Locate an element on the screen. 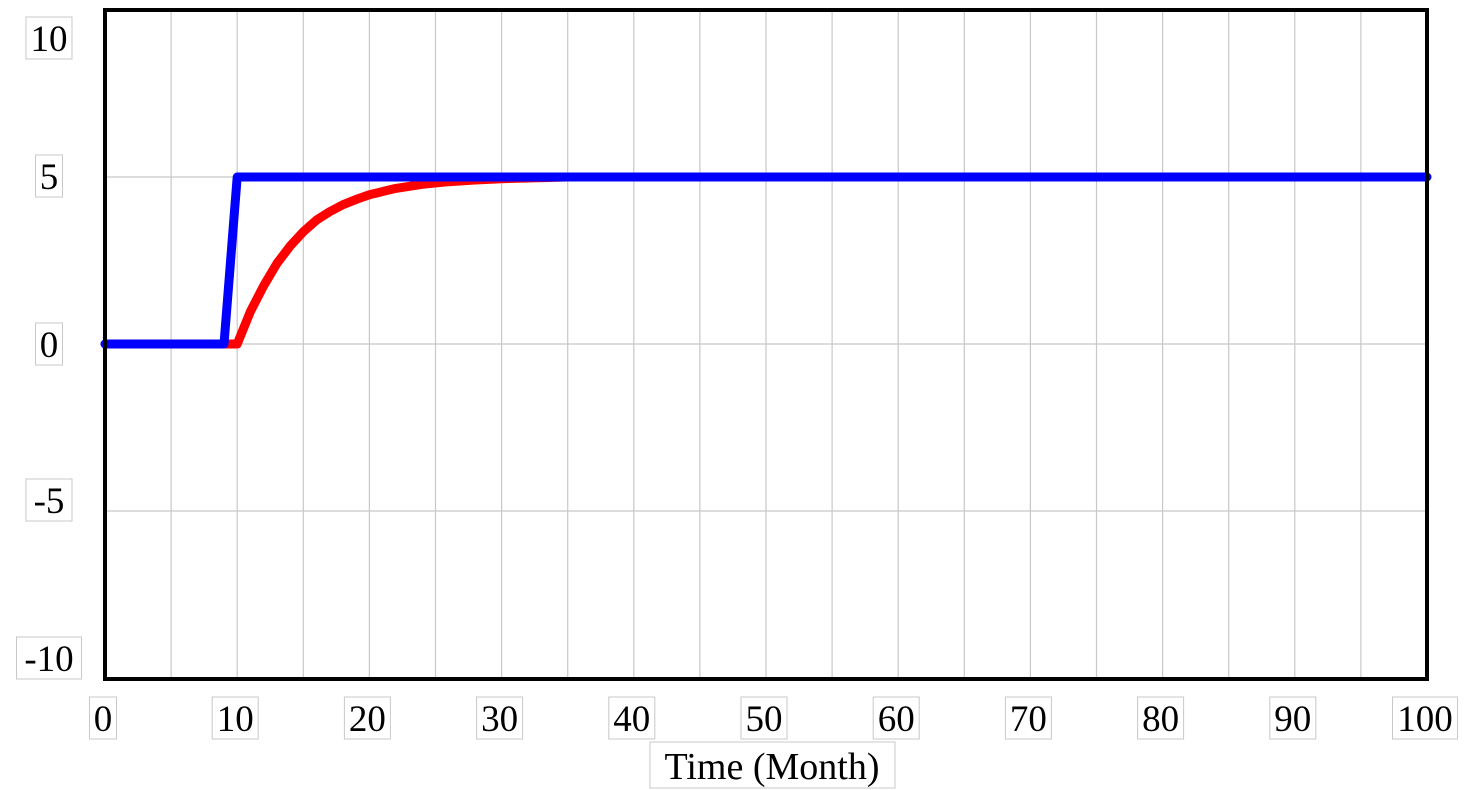 The width and height of the screenshot is (1466, 790). x-tick-label-group: 10 is located at coordinates (235, 718).